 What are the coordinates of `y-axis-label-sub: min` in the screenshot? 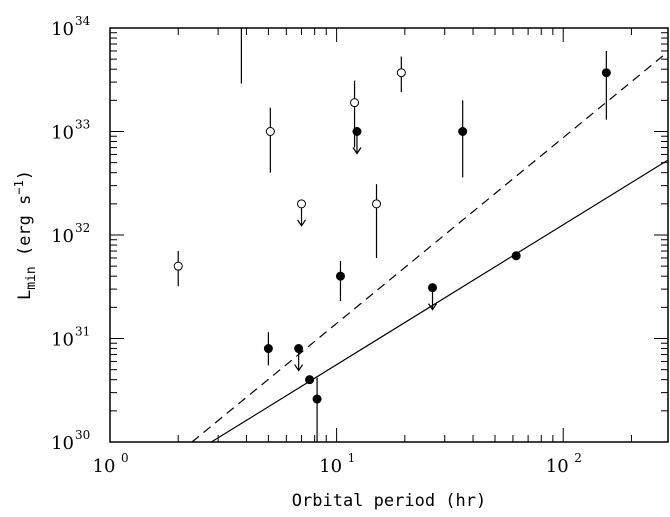 It's located at (31, 277).